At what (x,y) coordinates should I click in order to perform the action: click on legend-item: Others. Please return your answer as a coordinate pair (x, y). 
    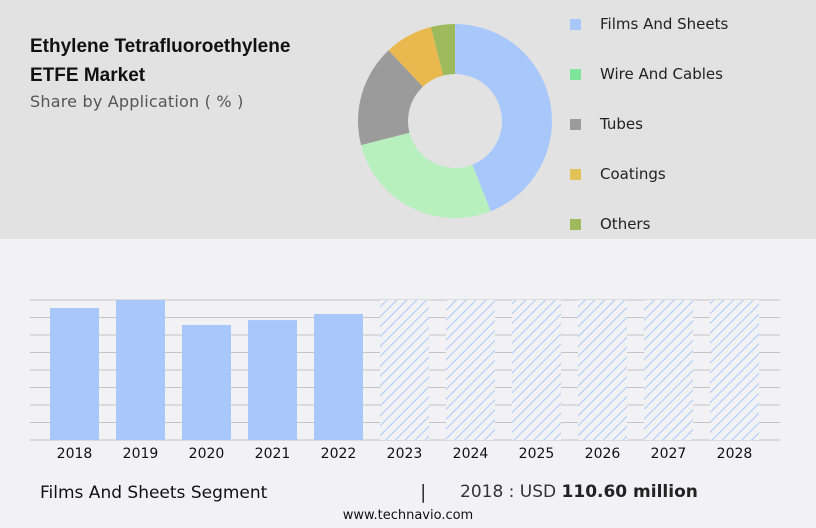
    Looking at the image, I should click on (680, 224).